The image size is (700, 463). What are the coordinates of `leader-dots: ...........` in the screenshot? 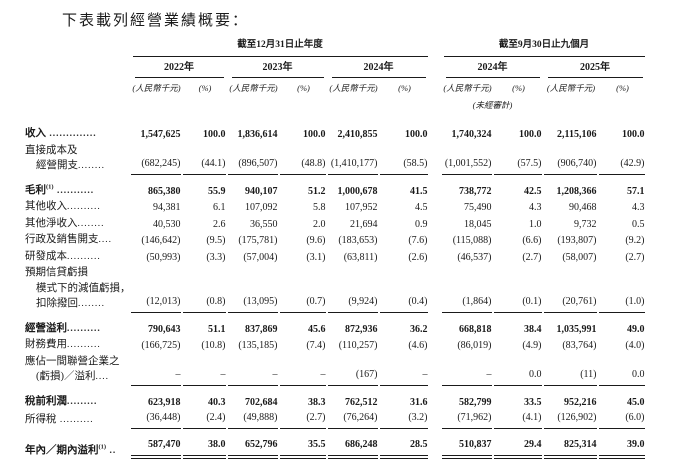 It's located at (74, 190).